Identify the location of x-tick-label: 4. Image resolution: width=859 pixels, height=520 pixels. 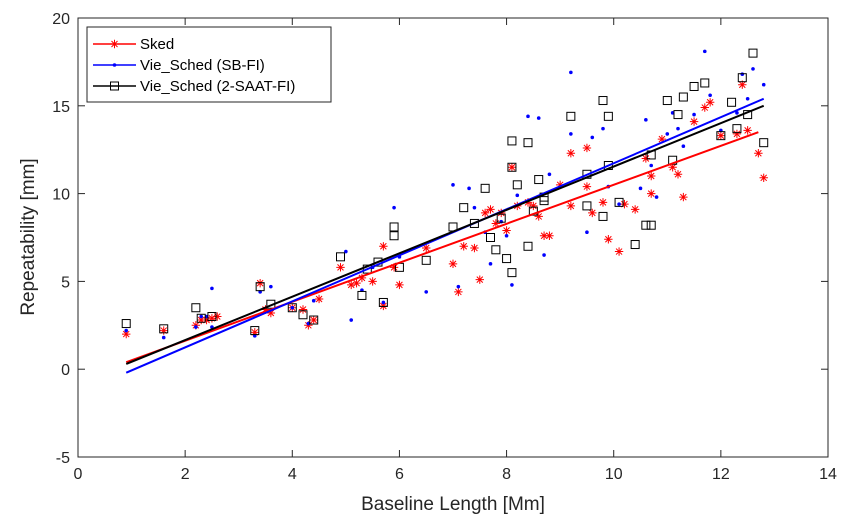
(292, 474).